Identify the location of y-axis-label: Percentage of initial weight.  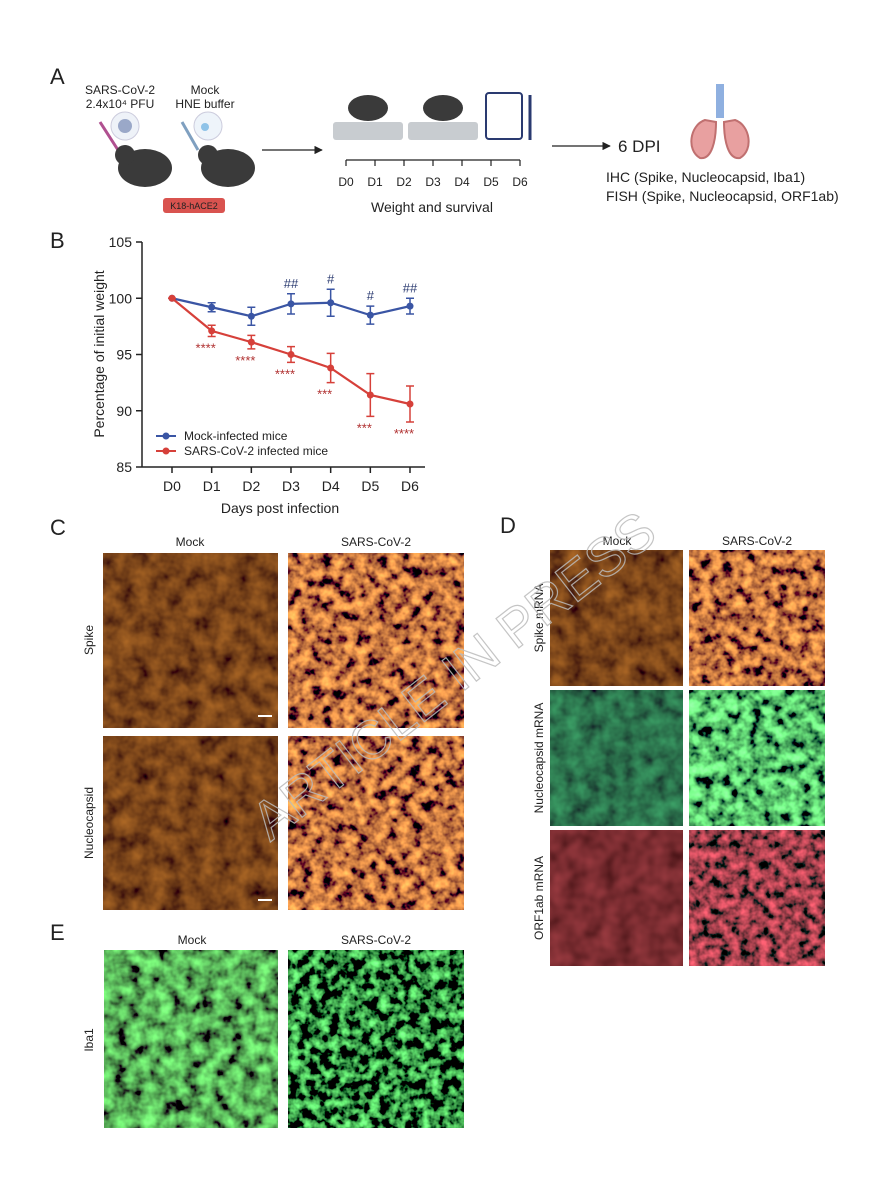
(99, 353).